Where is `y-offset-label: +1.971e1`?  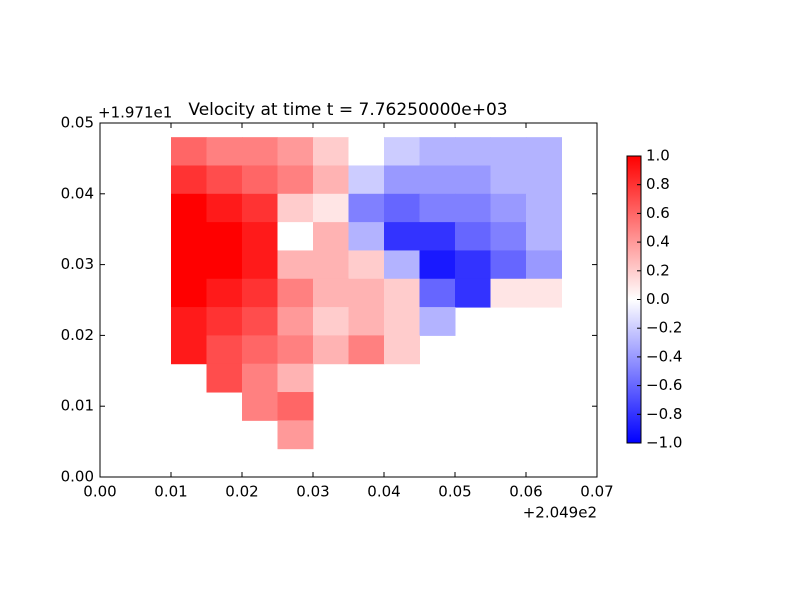 y-offset-label: +1.971e1 is located at coordinates (135, 113).